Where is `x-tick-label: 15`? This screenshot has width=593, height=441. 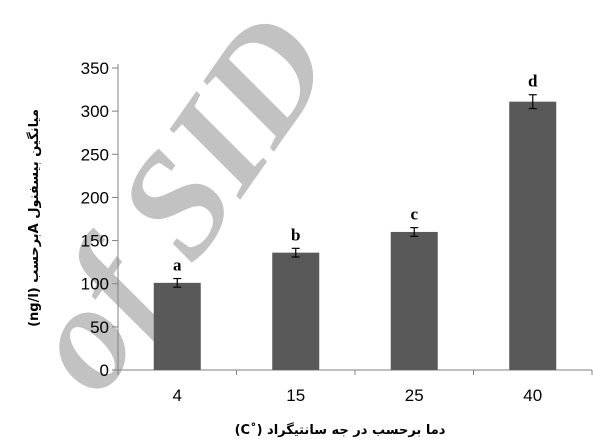 x-tick-label: 15 is located at coordinates (295, 395).